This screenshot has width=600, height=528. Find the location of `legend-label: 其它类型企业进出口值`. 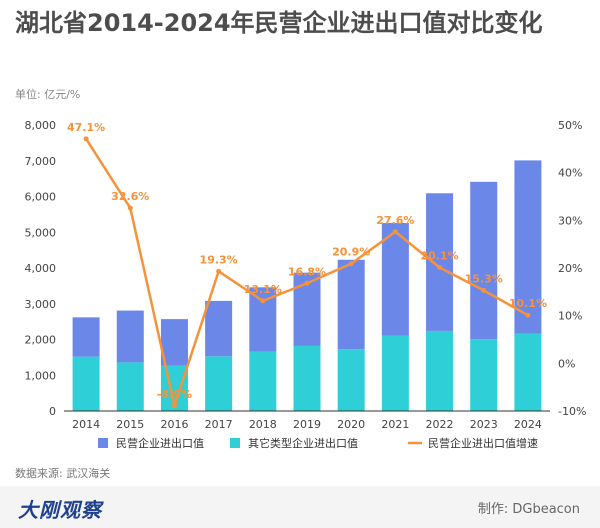

legend-label: 其它类型企业进出口值 is located at coordinates (303, 443).